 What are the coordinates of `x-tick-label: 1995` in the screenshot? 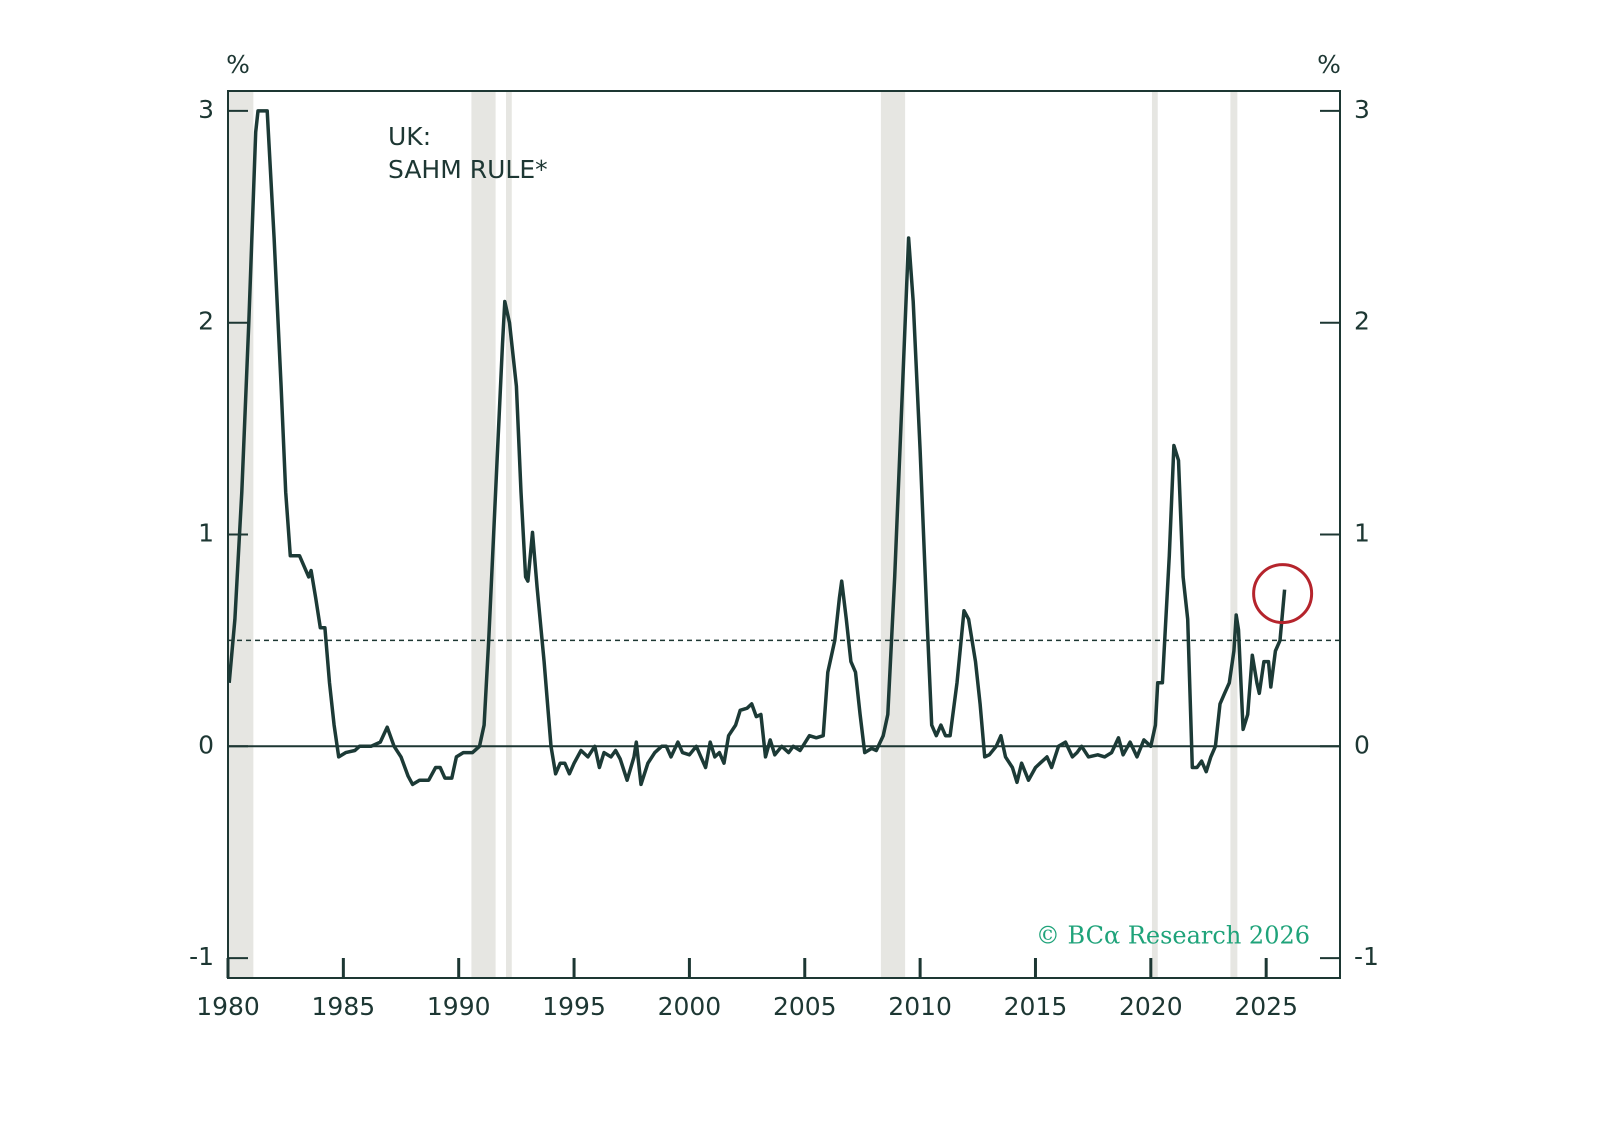 It's located at (574, 1006).